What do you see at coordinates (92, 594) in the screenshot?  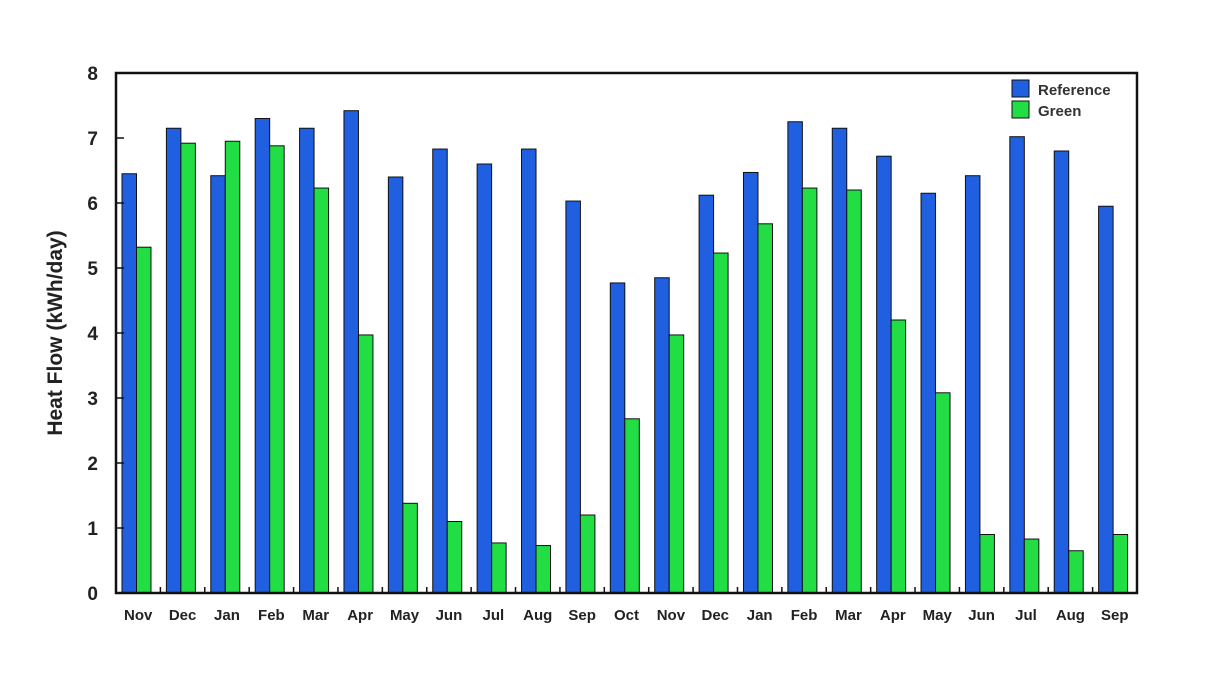 I see `y-tick-label-0: 0` at bounding box center [92, 594].